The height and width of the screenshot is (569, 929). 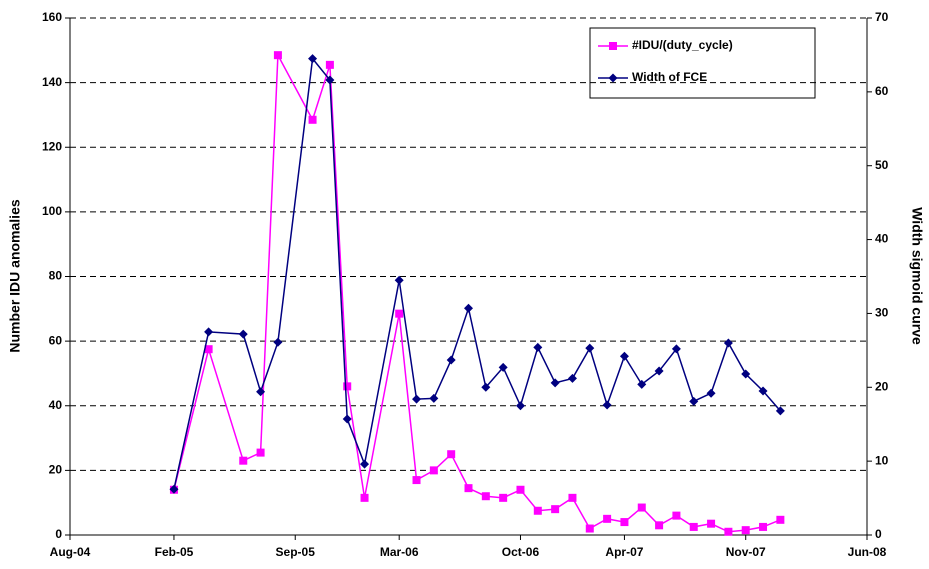 I want to click on legend-label: #IDU/(duty_cycle), so click(x=682, y=45).